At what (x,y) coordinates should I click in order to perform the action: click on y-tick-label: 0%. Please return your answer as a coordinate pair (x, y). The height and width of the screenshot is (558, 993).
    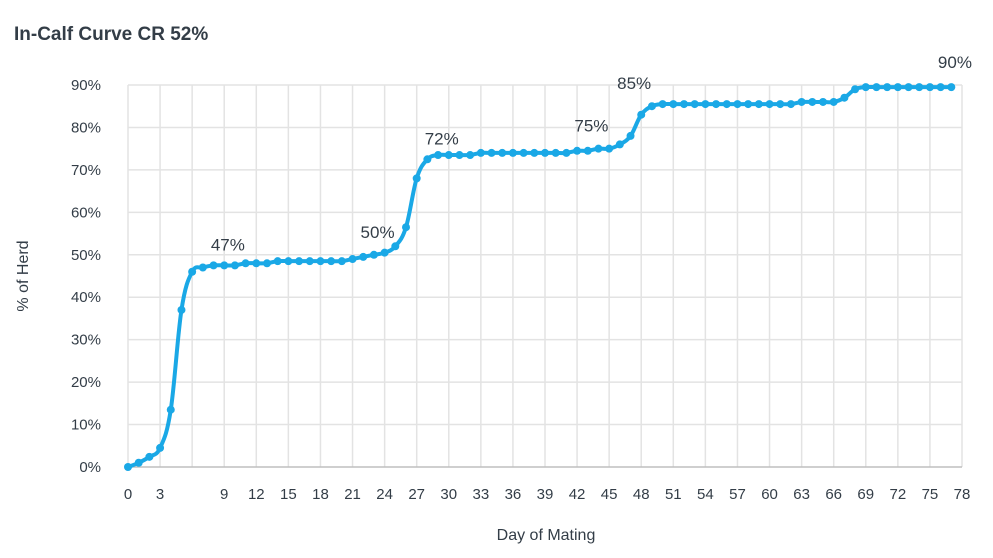
    Looking at the image, I should click on (90, 467).